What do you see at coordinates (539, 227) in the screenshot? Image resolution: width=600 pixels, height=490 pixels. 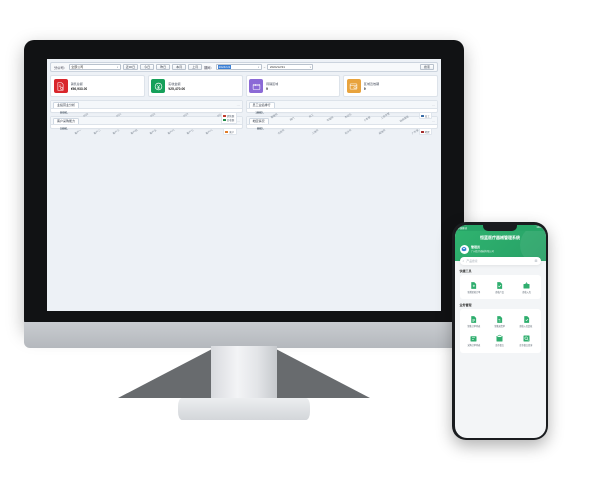 I see `status-battery: 100%` at bounding box center [539, 227].